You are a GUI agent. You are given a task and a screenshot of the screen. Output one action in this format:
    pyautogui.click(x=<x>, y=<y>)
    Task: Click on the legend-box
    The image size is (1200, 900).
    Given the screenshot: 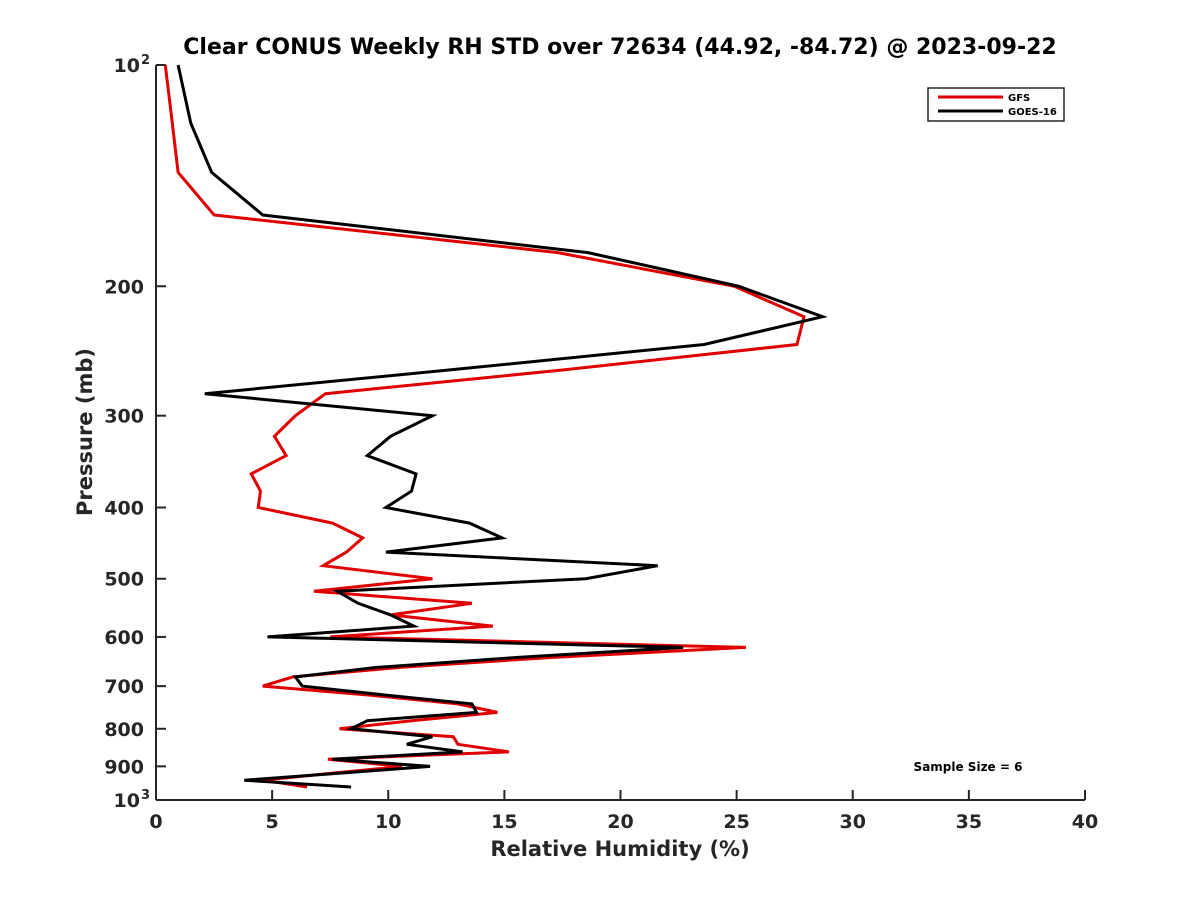 What is the action you would take?
    pyautogui.click(x=996, y=104)
    